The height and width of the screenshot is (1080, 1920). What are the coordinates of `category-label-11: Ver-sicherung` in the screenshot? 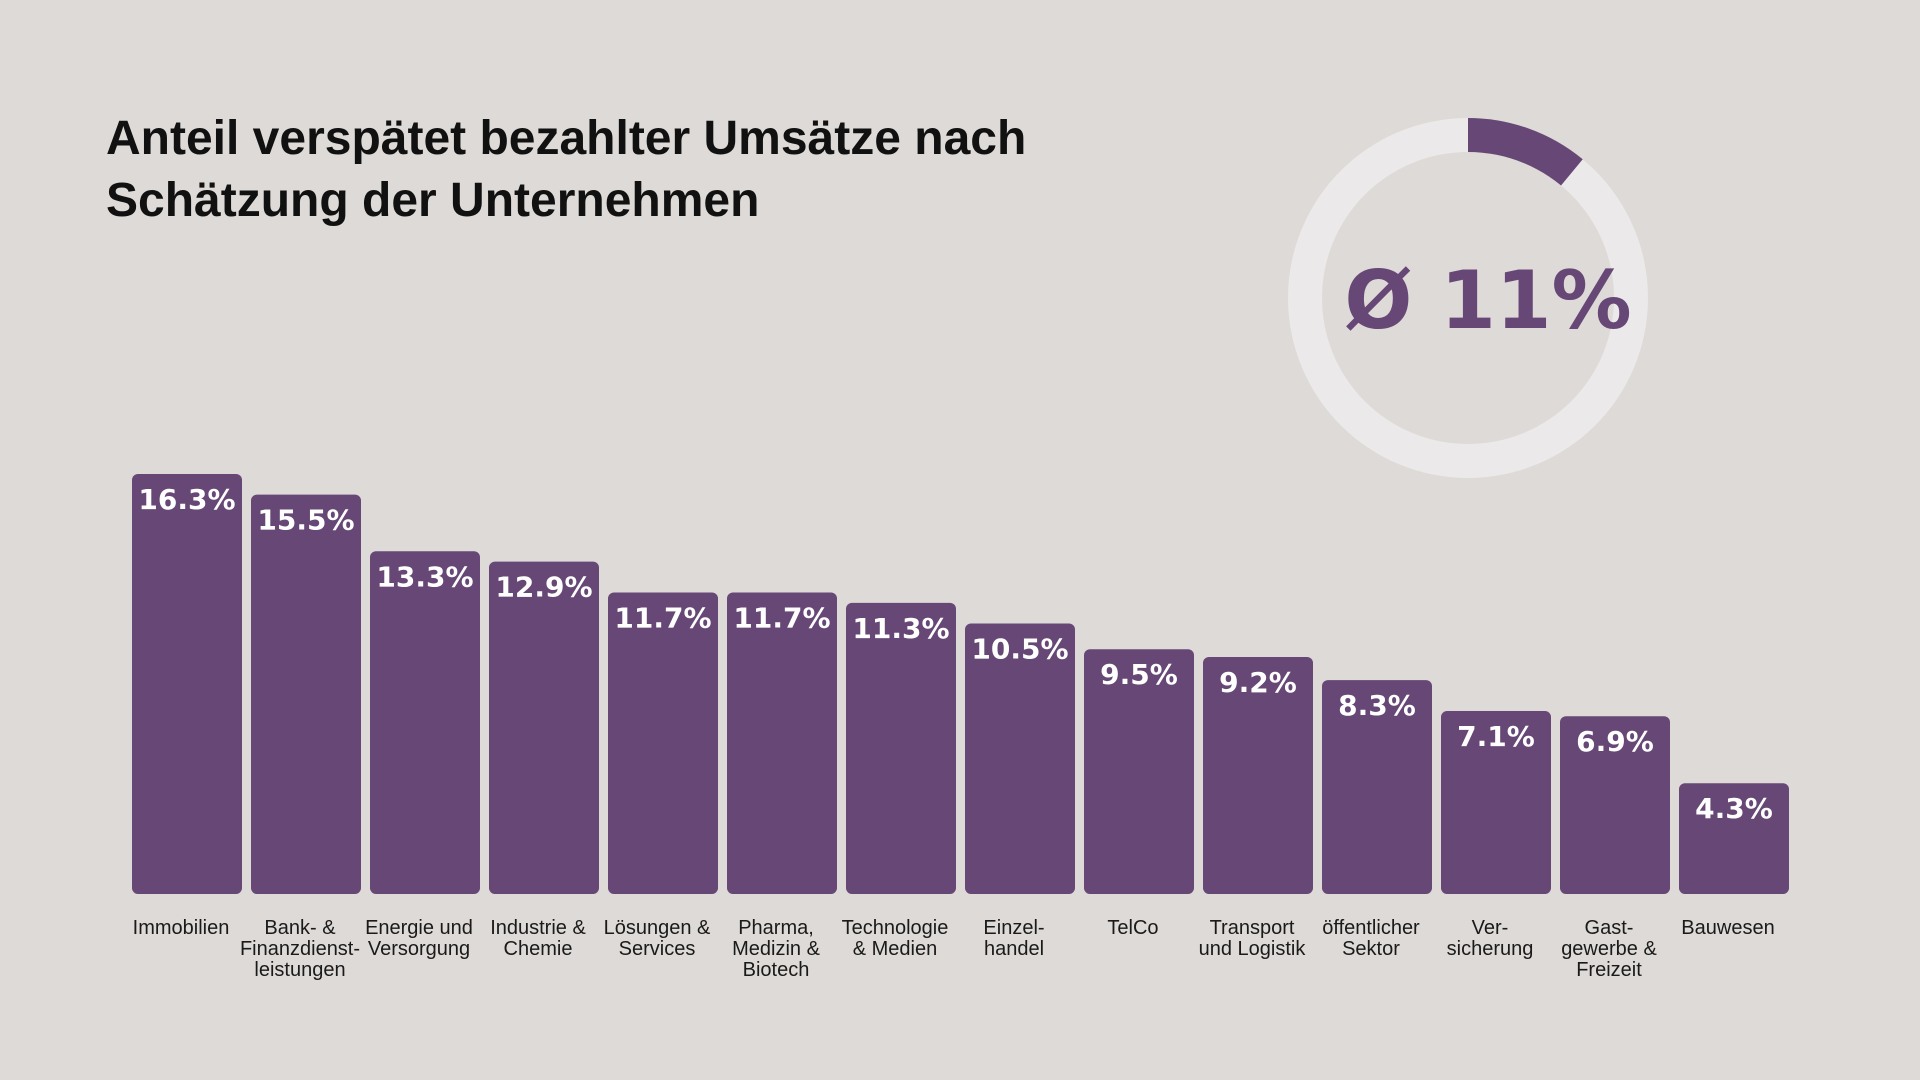 It's located at (1490, 938).